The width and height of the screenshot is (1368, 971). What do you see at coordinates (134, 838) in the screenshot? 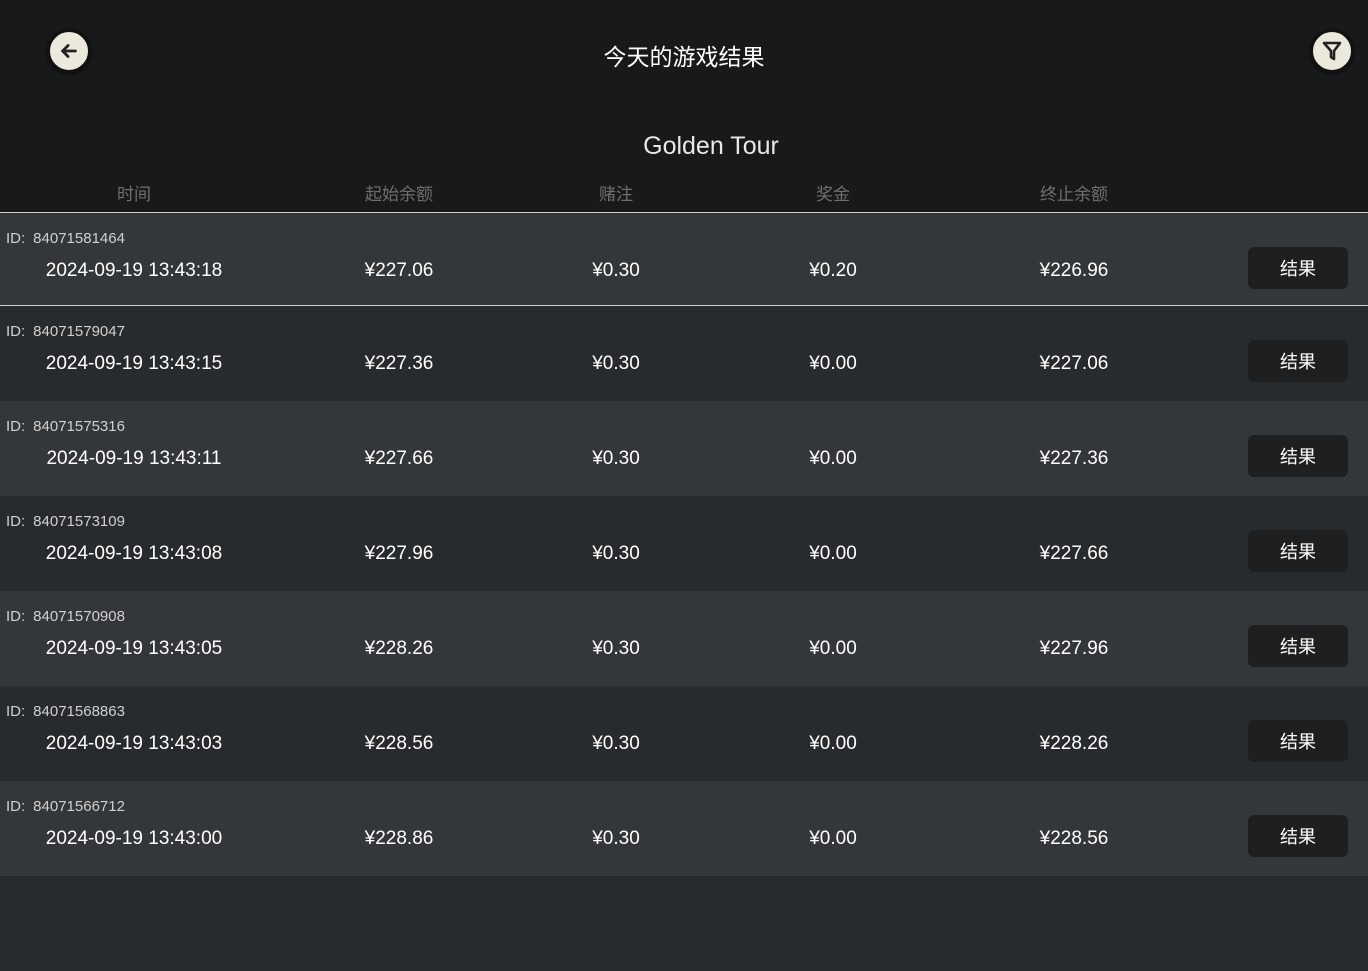
I see `time-cell: 2024-09-19 13:43:00` at bounding box center [134, 838].